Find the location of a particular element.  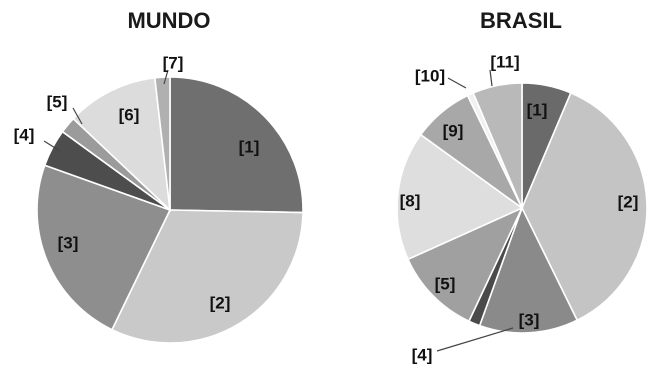

brasil-slice-label-3: [3] is located at coordinates (529, 319).